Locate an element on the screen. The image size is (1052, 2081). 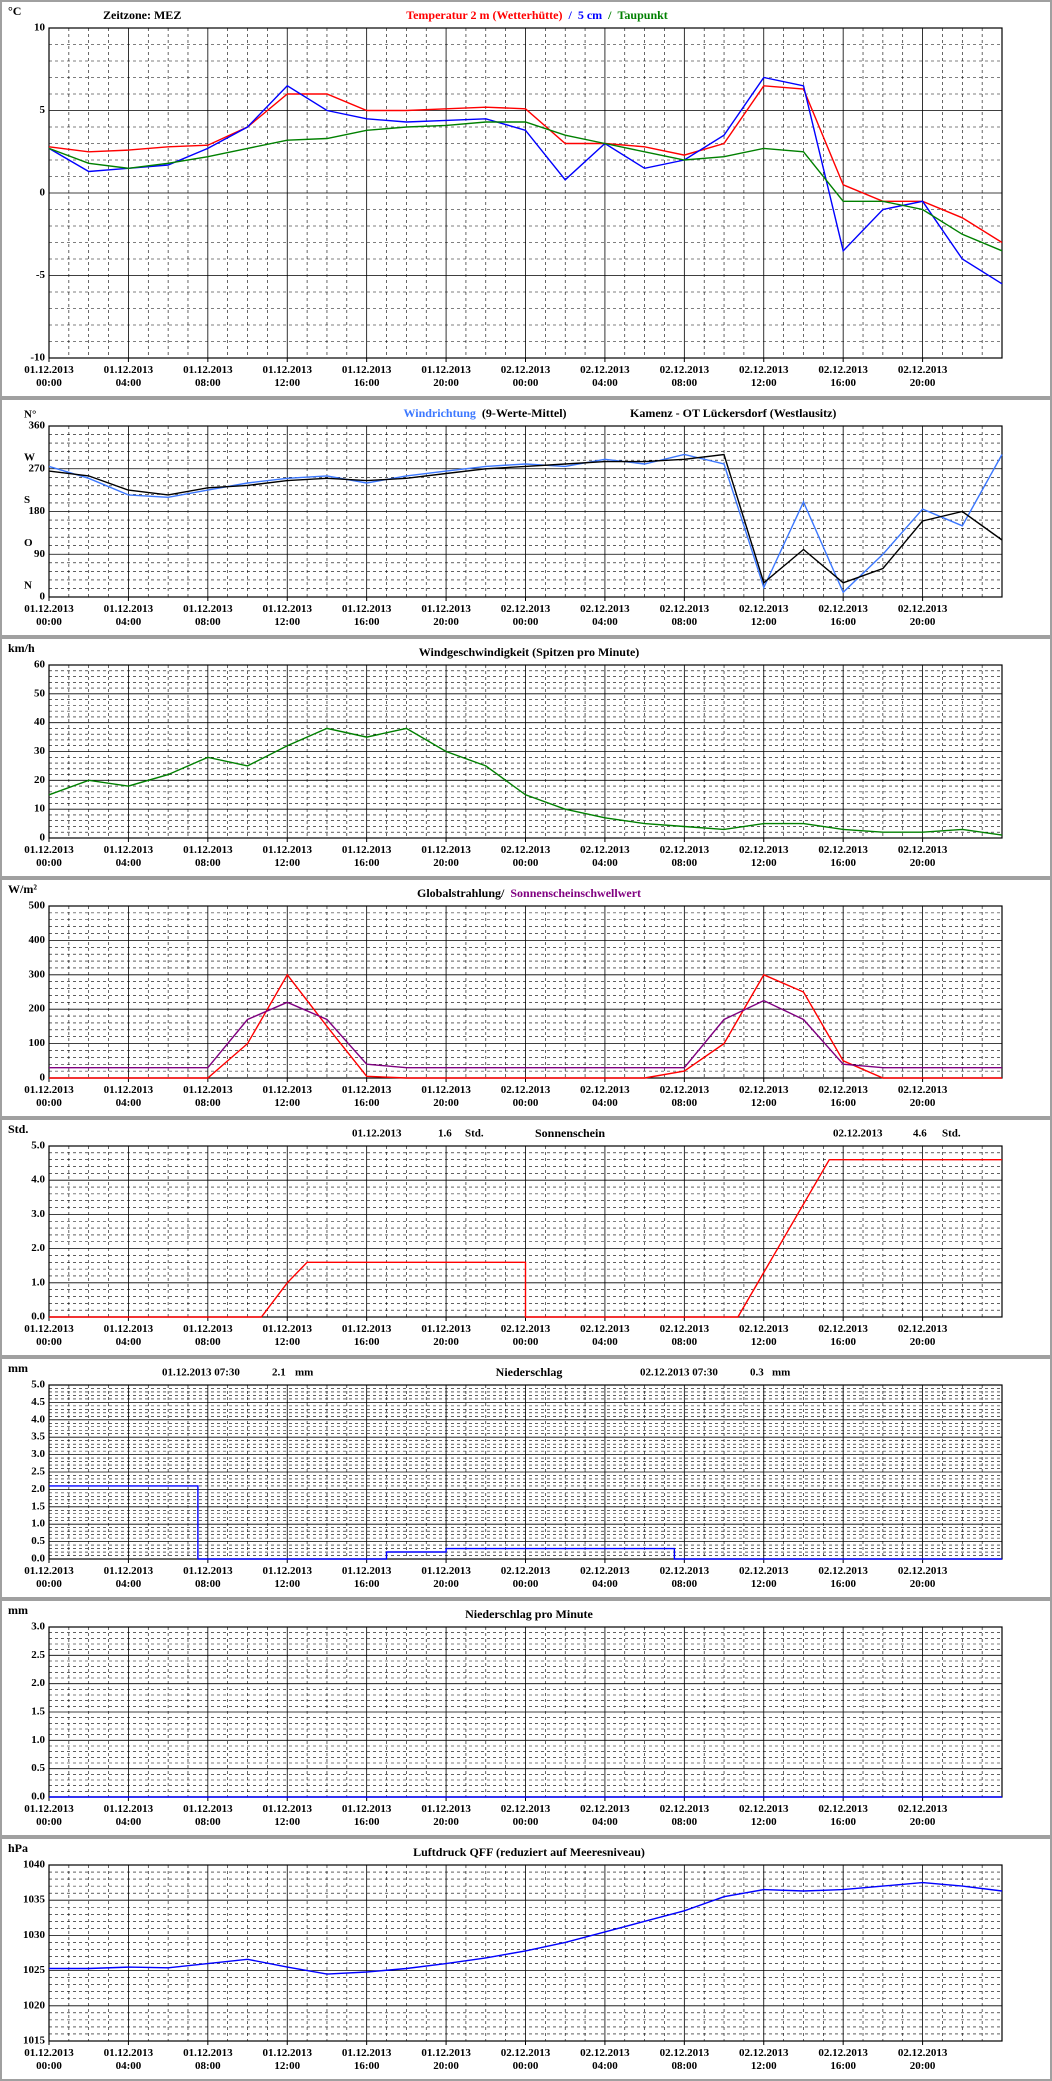
direction-label: W is located at coordinates (29, 457).